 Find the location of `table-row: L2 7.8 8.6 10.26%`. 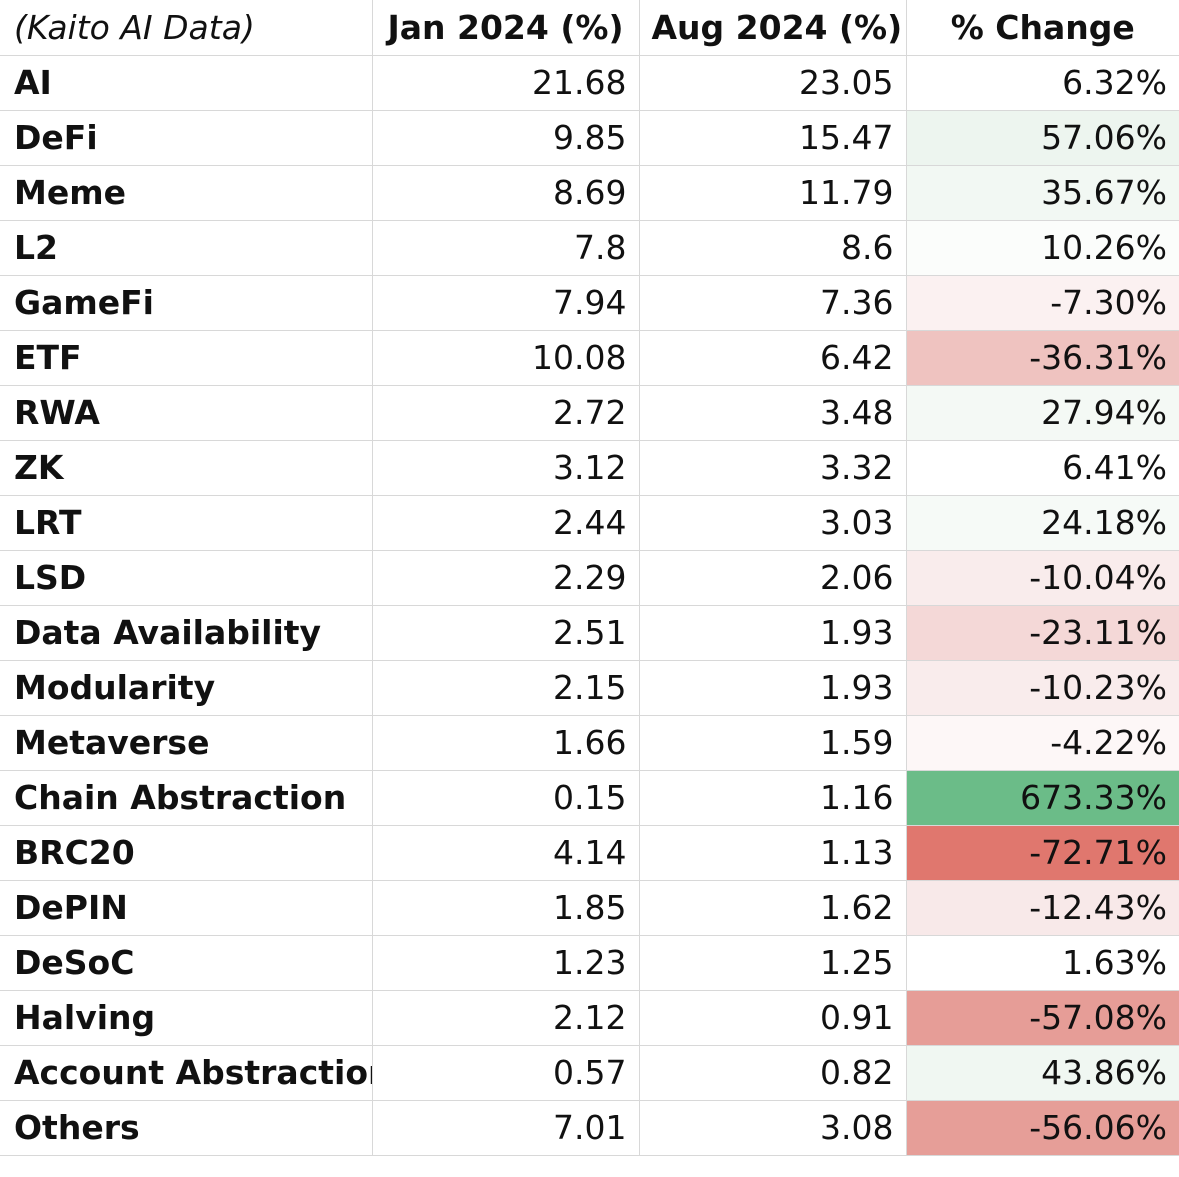

table-row: L2 7.8 8.6 10.26% is located at coordinates (589, 247).